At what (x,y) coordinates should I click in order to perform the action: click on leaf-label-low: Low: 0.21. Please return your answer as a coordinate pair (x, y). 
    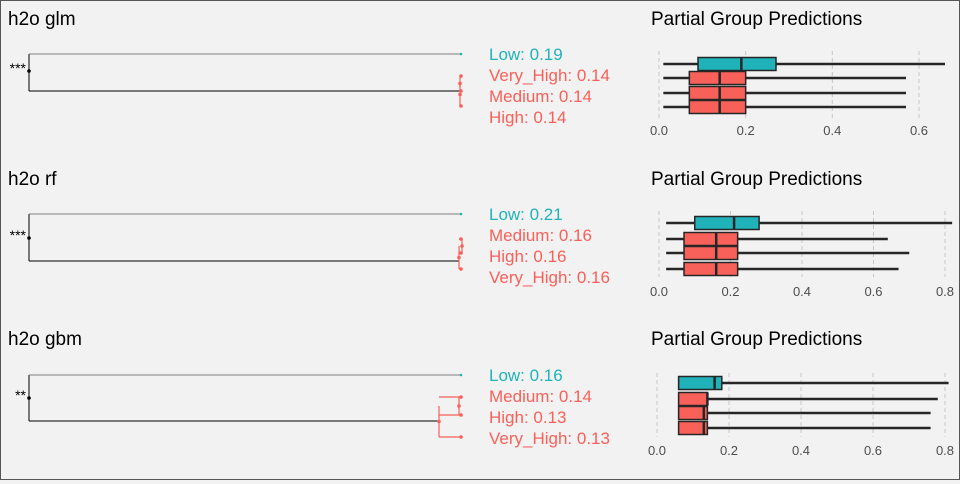
    Looking at the image, I should click on (526, 214).